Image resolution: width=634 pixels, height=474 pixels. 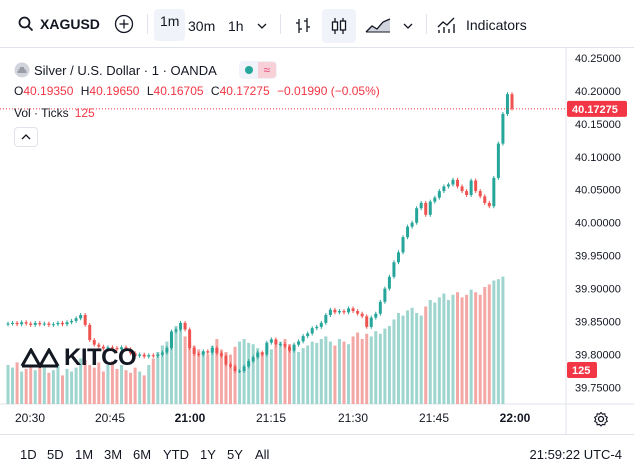 I want to click on bar-chart-type-button, so click(x=303, y=26).